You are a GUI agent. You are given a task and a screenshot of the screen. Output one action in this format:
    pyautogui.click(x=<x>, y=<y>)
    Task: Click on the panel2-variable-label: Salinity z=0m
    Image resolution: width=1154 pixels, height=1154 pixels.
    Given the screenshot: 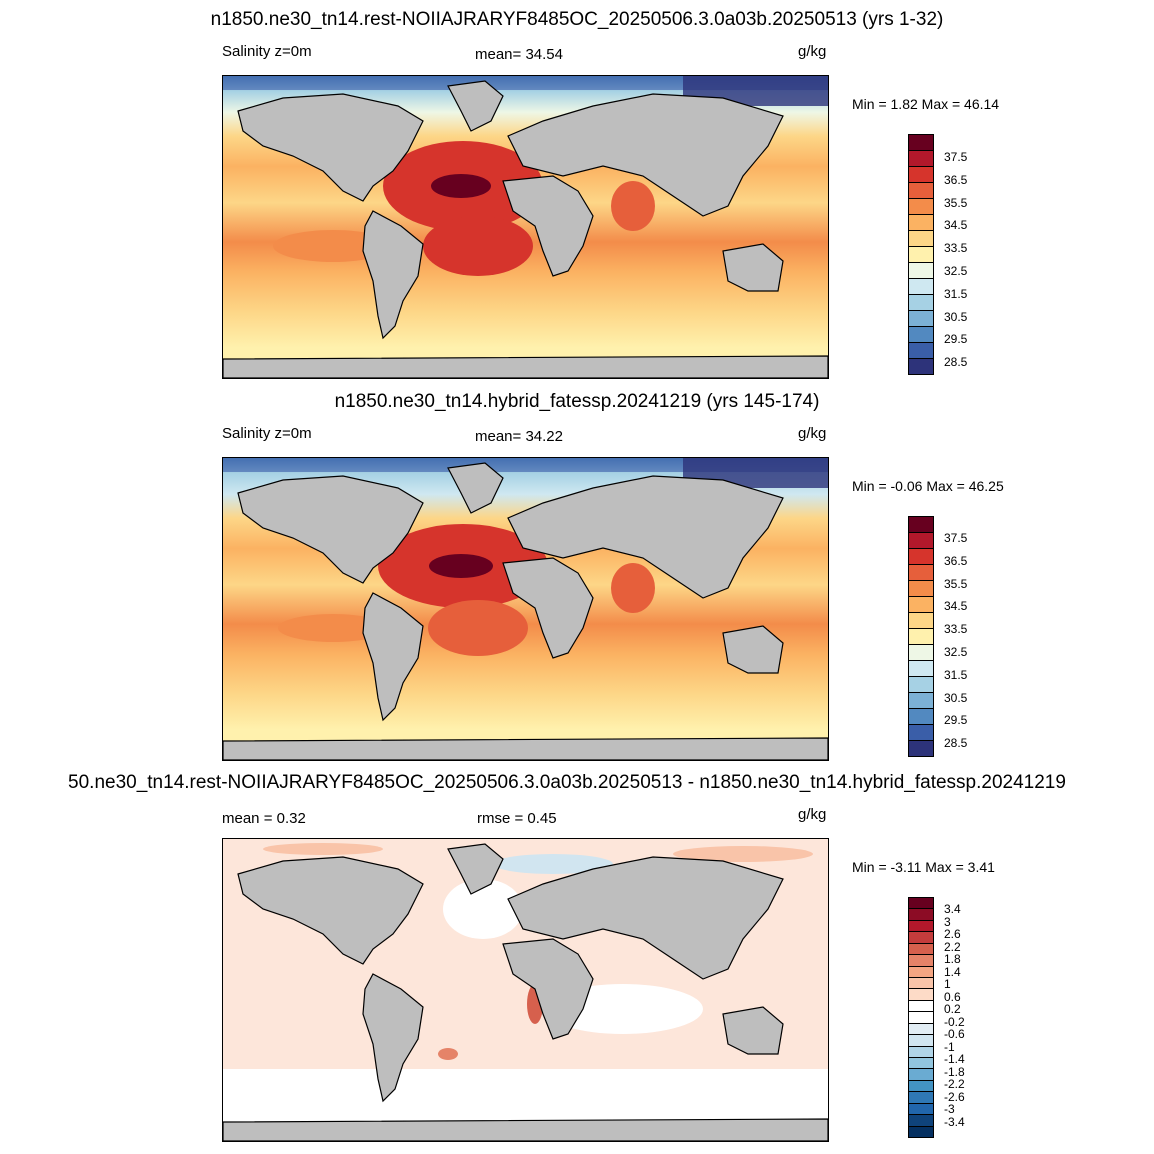 What is the action you would take?
    pyautogui.click(x=267, y=433)
    